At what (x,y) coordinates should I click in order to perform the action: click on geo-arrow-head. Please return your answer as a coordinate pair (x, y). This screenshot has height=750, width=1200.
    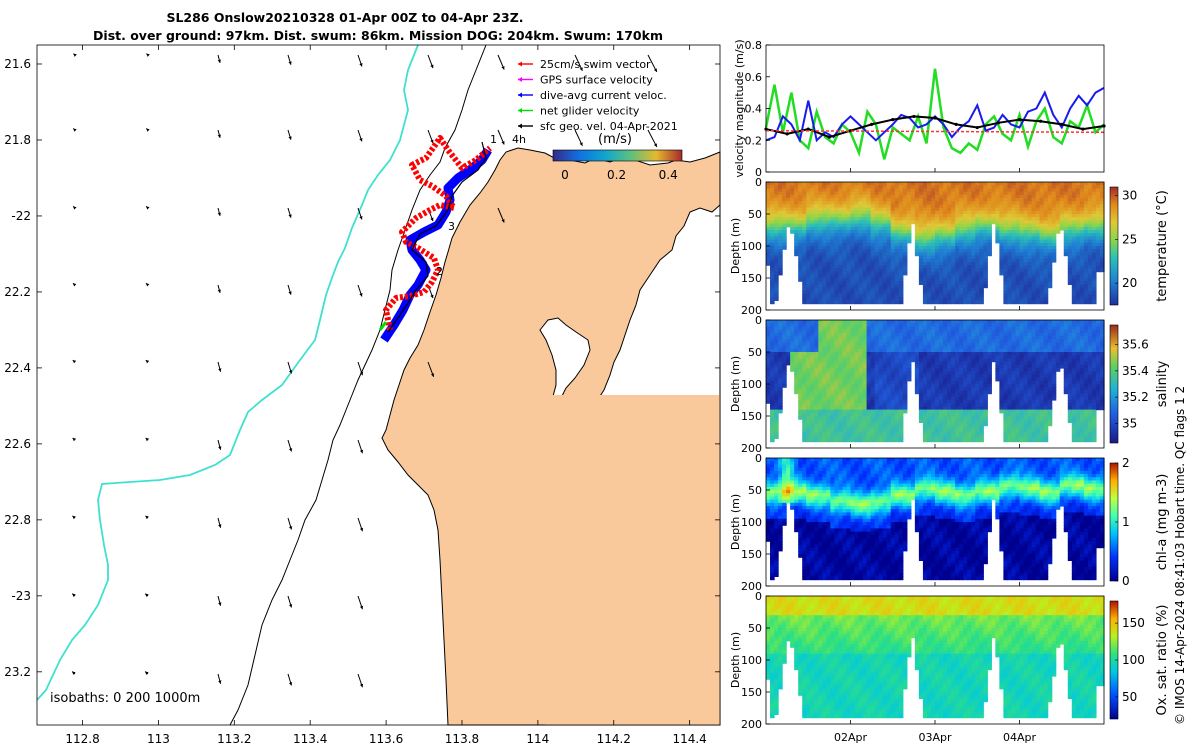
    Looking at the image, I should click on (290, 528).